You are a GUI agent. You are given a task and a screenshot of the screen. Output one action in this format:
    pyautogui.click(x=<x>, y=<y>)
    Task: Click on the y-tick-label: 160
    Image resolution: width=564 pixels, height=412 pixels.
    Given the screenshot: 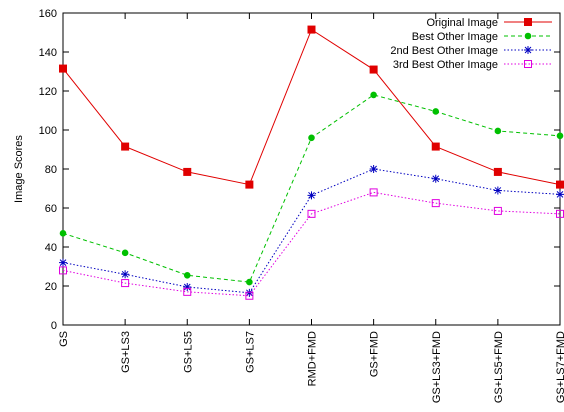 What is the action you would take?
    pyautogui.click(x=48, y=14)
    